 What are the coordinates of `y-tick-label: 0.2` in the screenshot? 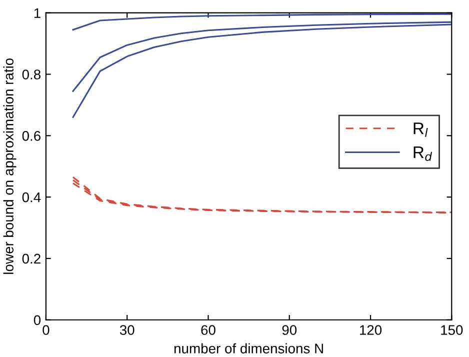 It's located at (31, 259).